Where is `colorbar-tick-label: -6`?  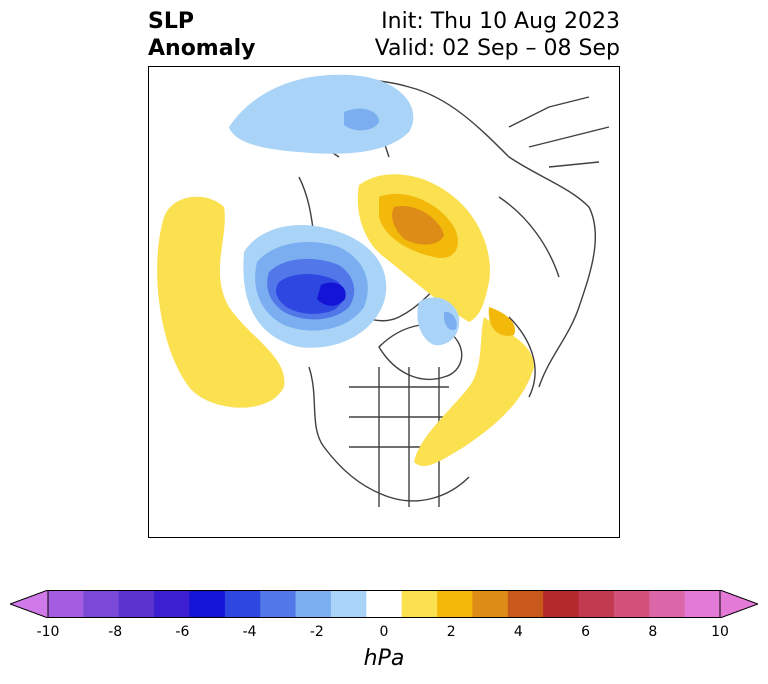
colorbar-tick-label: -6 is located at coordinates (182, 632).